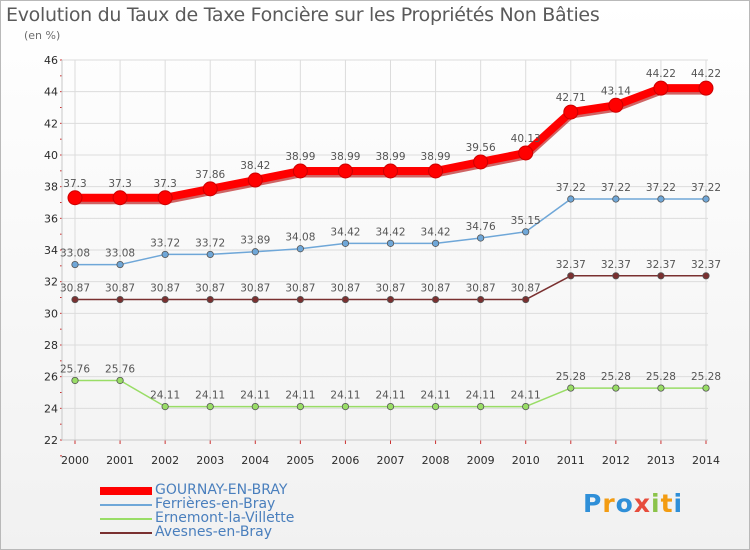 Image resolution: width=750 pixels, height=550 pixels. What do you see at coordinates (481, 460) in the screenshot?
I see `x-tick-label: 2009` at bounding box center [481, 460].